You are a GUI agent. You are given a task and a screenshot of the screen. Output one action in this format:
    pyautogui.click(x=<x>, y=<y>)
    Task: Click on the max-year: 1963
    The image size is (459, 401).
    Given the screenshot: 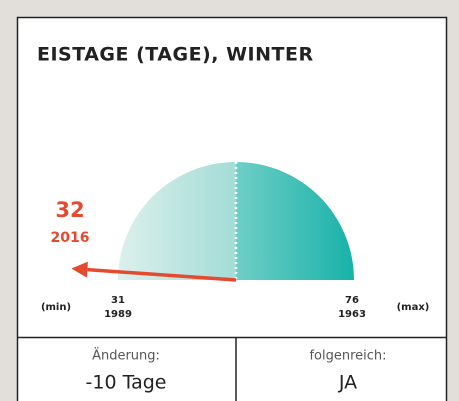 What is the action you would take?
    pyautogui.click(x=352, y=314)
    